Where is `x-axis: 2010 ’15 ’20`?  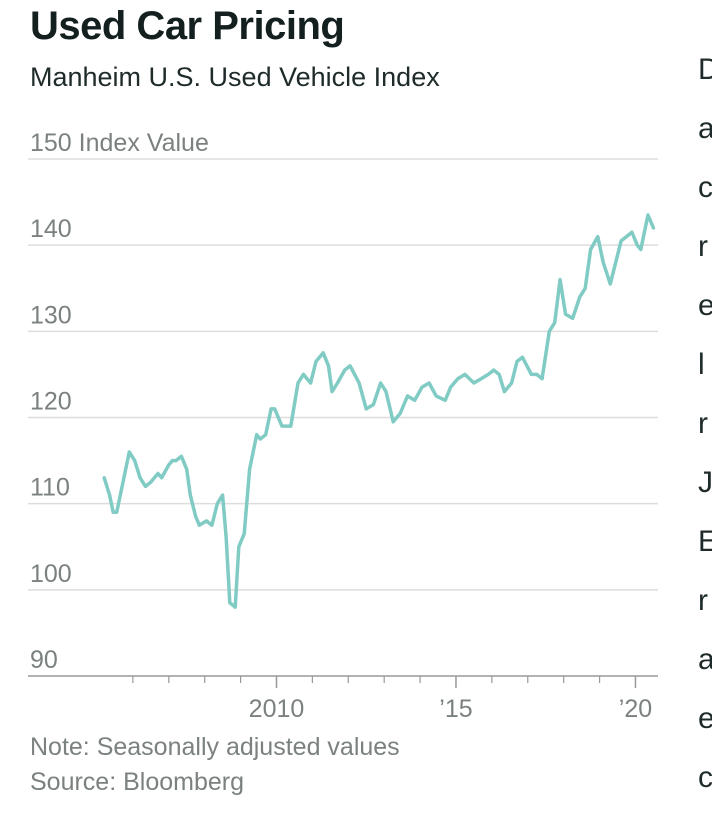
x-axis: 2010 ’15 ’20 is located at coordinates (343, 699).